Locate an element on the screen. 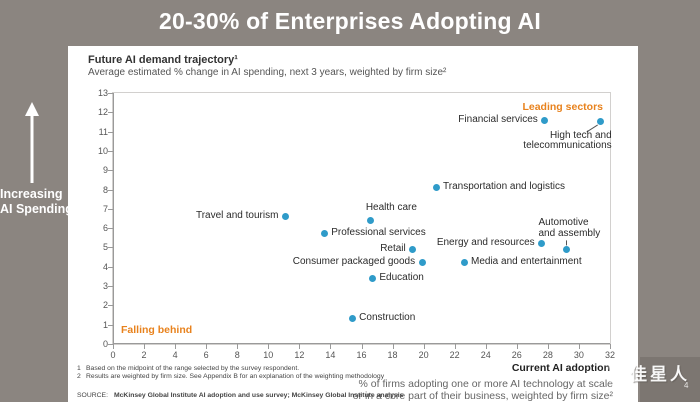 The image size is (700, 402). y-tick-label: 4 is located at coordinates (105, 266).